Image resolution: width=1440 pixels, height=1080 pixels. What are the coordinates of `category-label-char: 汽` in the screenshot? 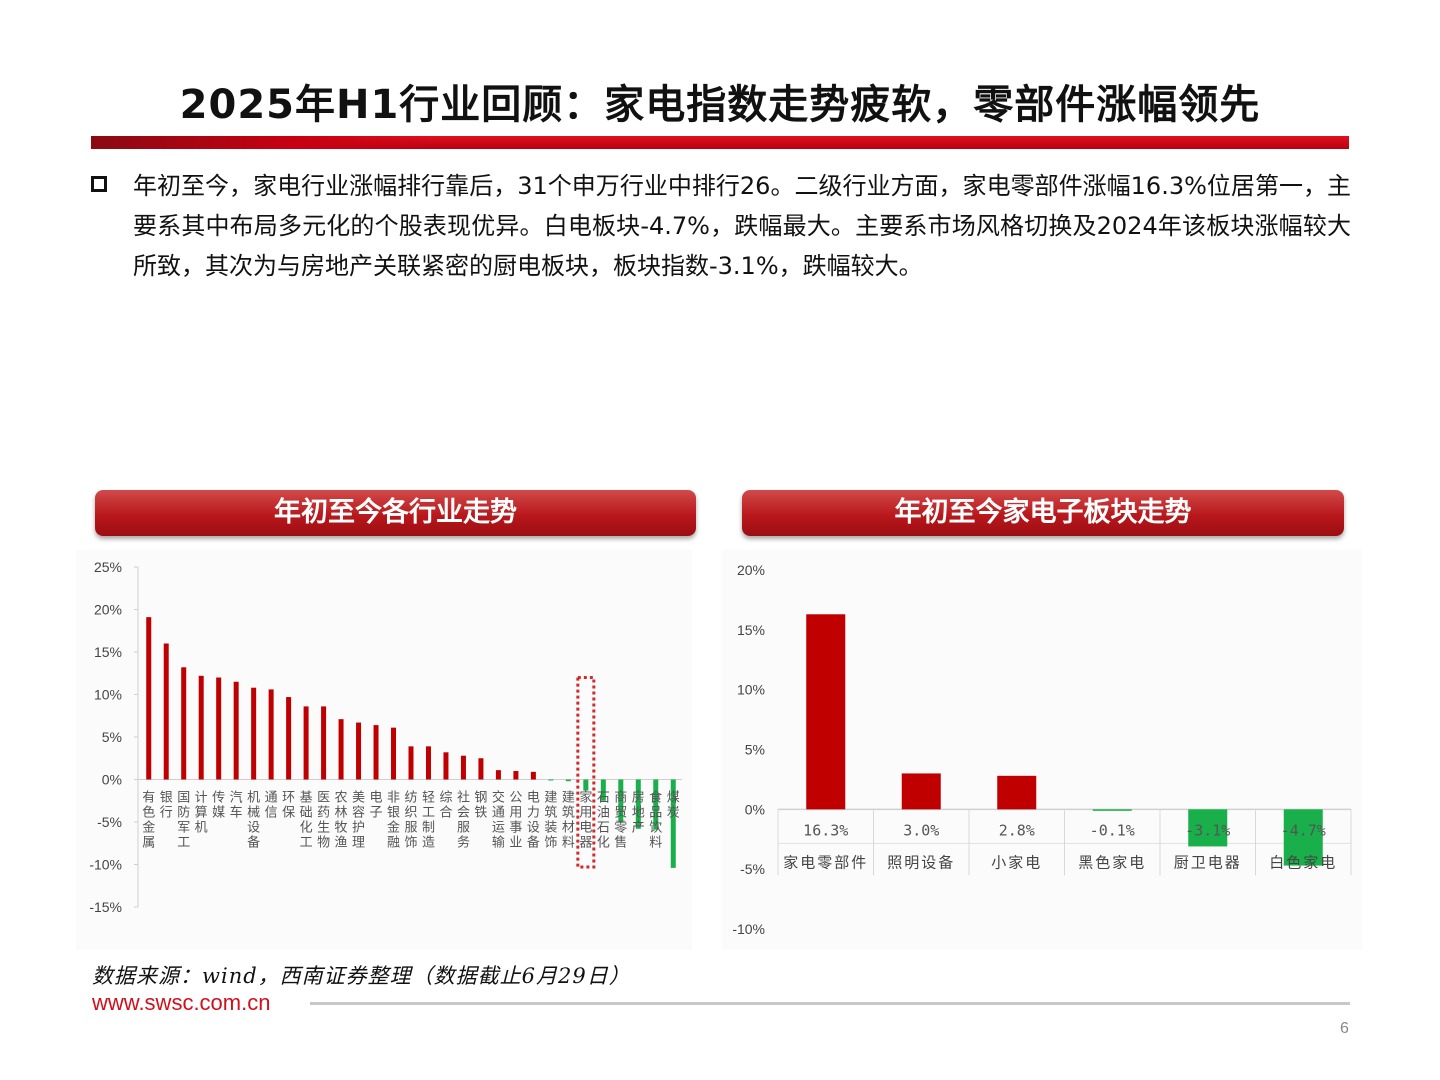 It's located at (236, 798).